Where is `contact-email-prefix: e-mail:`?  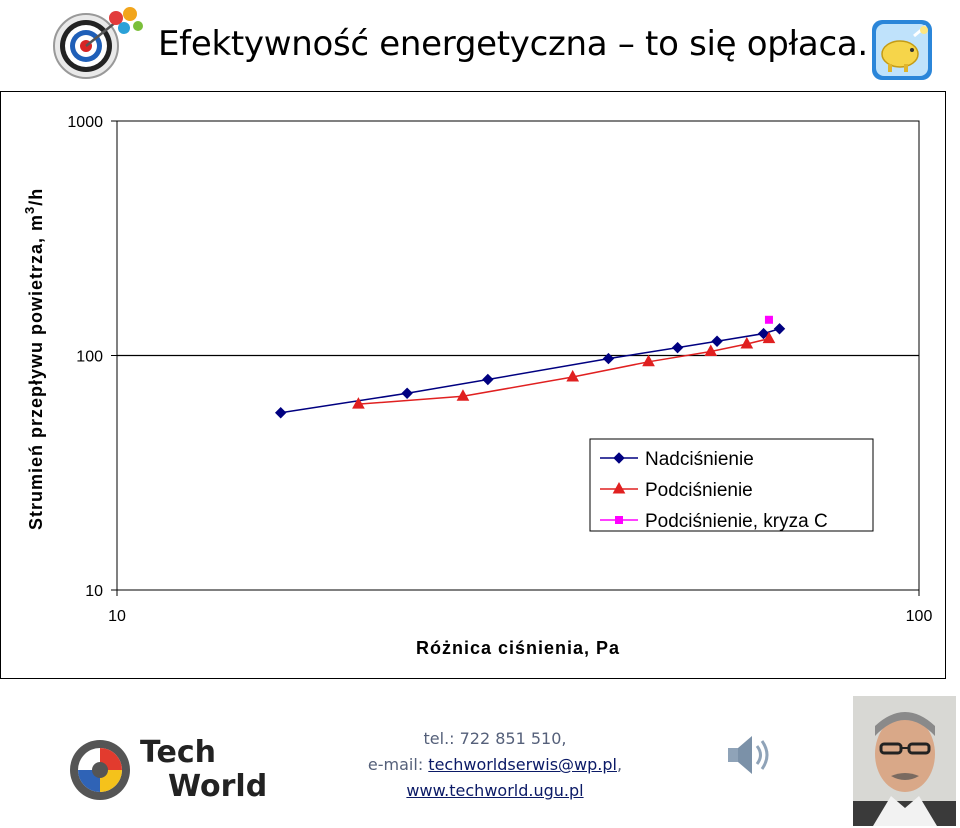
contact-email-prefix: e-mail: is located at coordinates (398, 764).